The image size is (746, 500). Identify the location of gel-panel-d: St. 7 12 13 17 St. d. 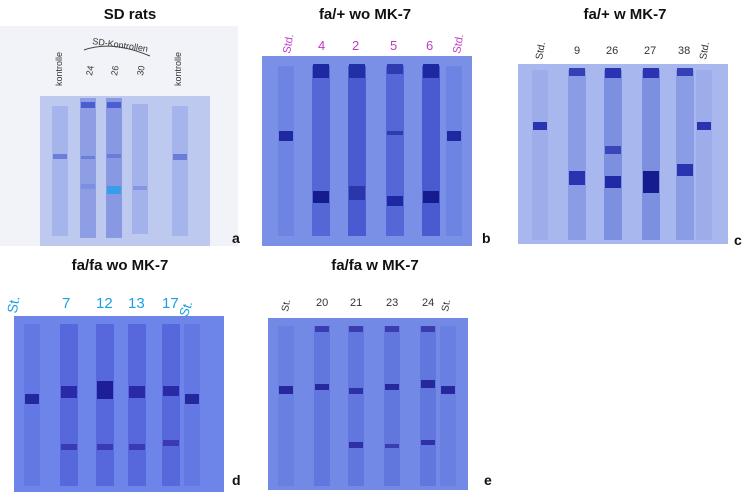
(120, 386).